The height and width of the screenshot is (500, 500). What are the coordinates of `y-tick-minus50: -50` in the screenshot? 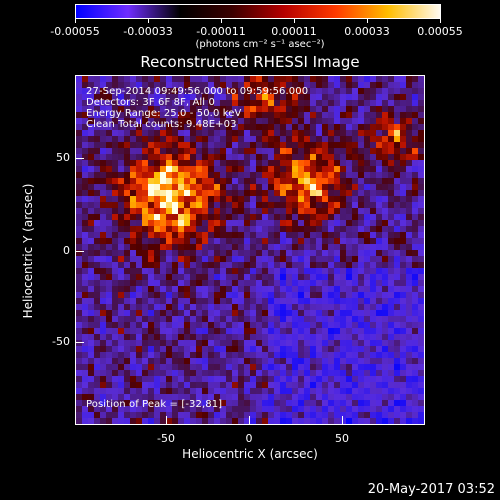 It's located at (61, 341).